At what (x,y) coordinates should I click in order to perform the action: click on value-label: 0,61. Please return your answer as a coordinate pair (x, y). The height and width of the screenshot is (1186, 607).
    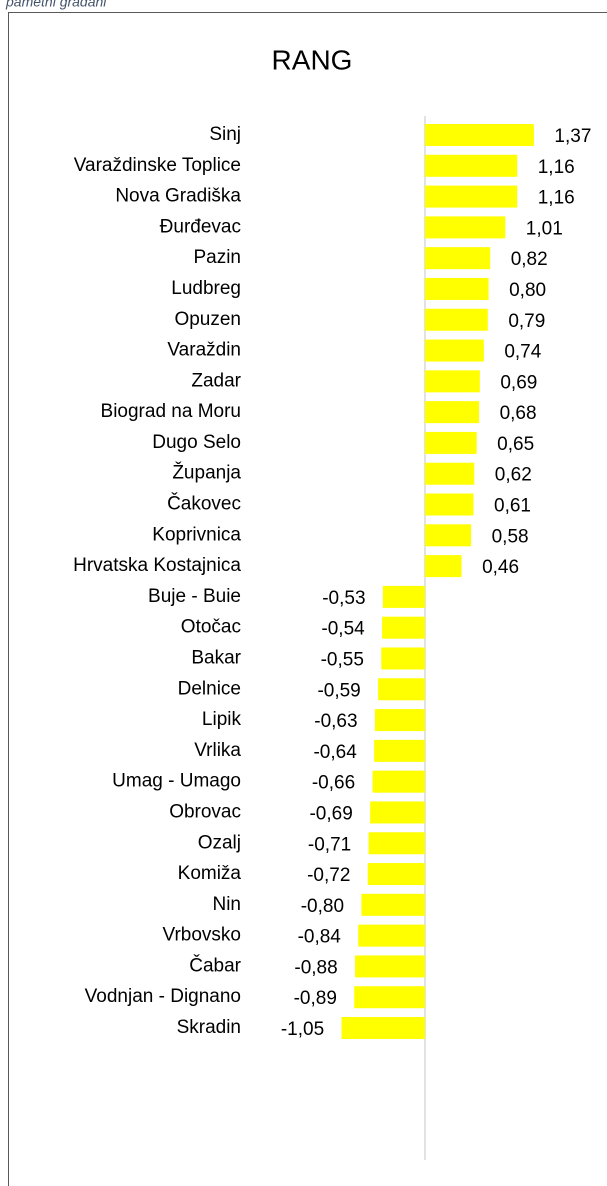
    Looking at the image, I should click on (512, 506).